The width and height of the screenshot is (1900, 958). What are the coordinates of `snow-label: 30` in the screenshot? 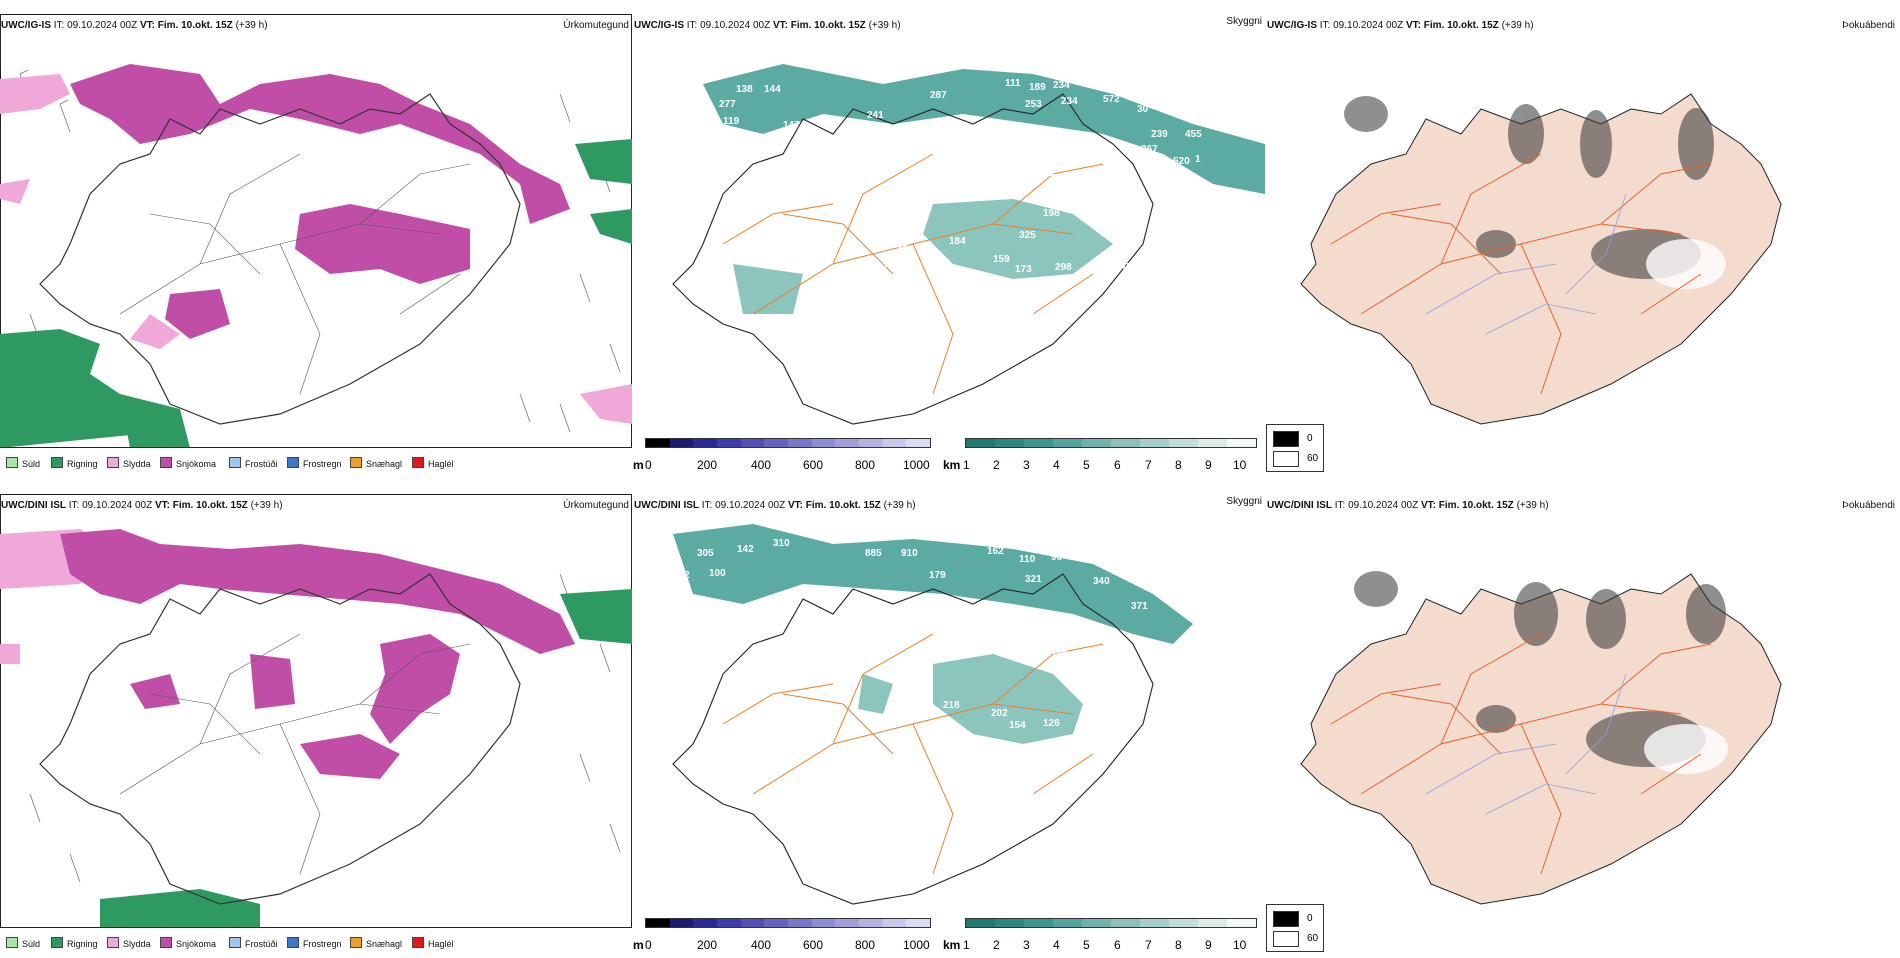 It's located at (1143, 109).